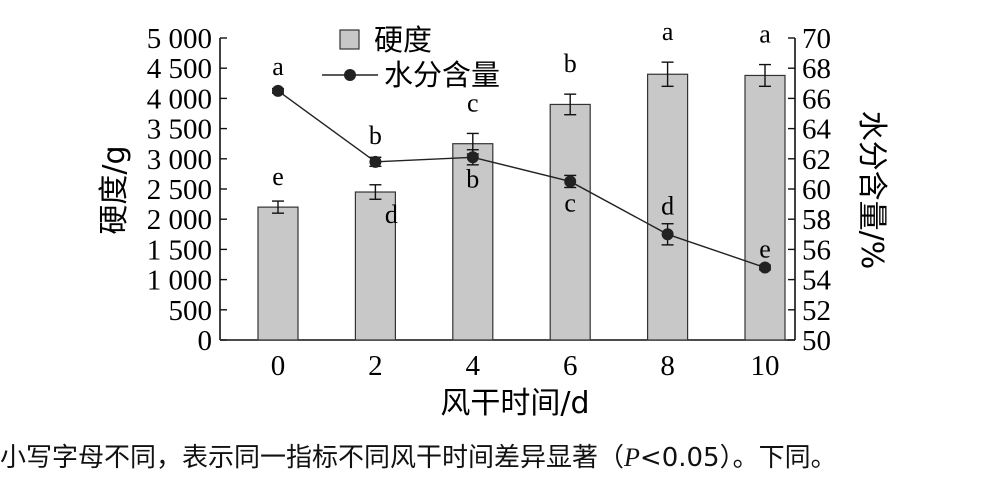 The height and width of the screenshot is (489, 1004). I want to click on bar-significance-letter: c, so click(473, 102).